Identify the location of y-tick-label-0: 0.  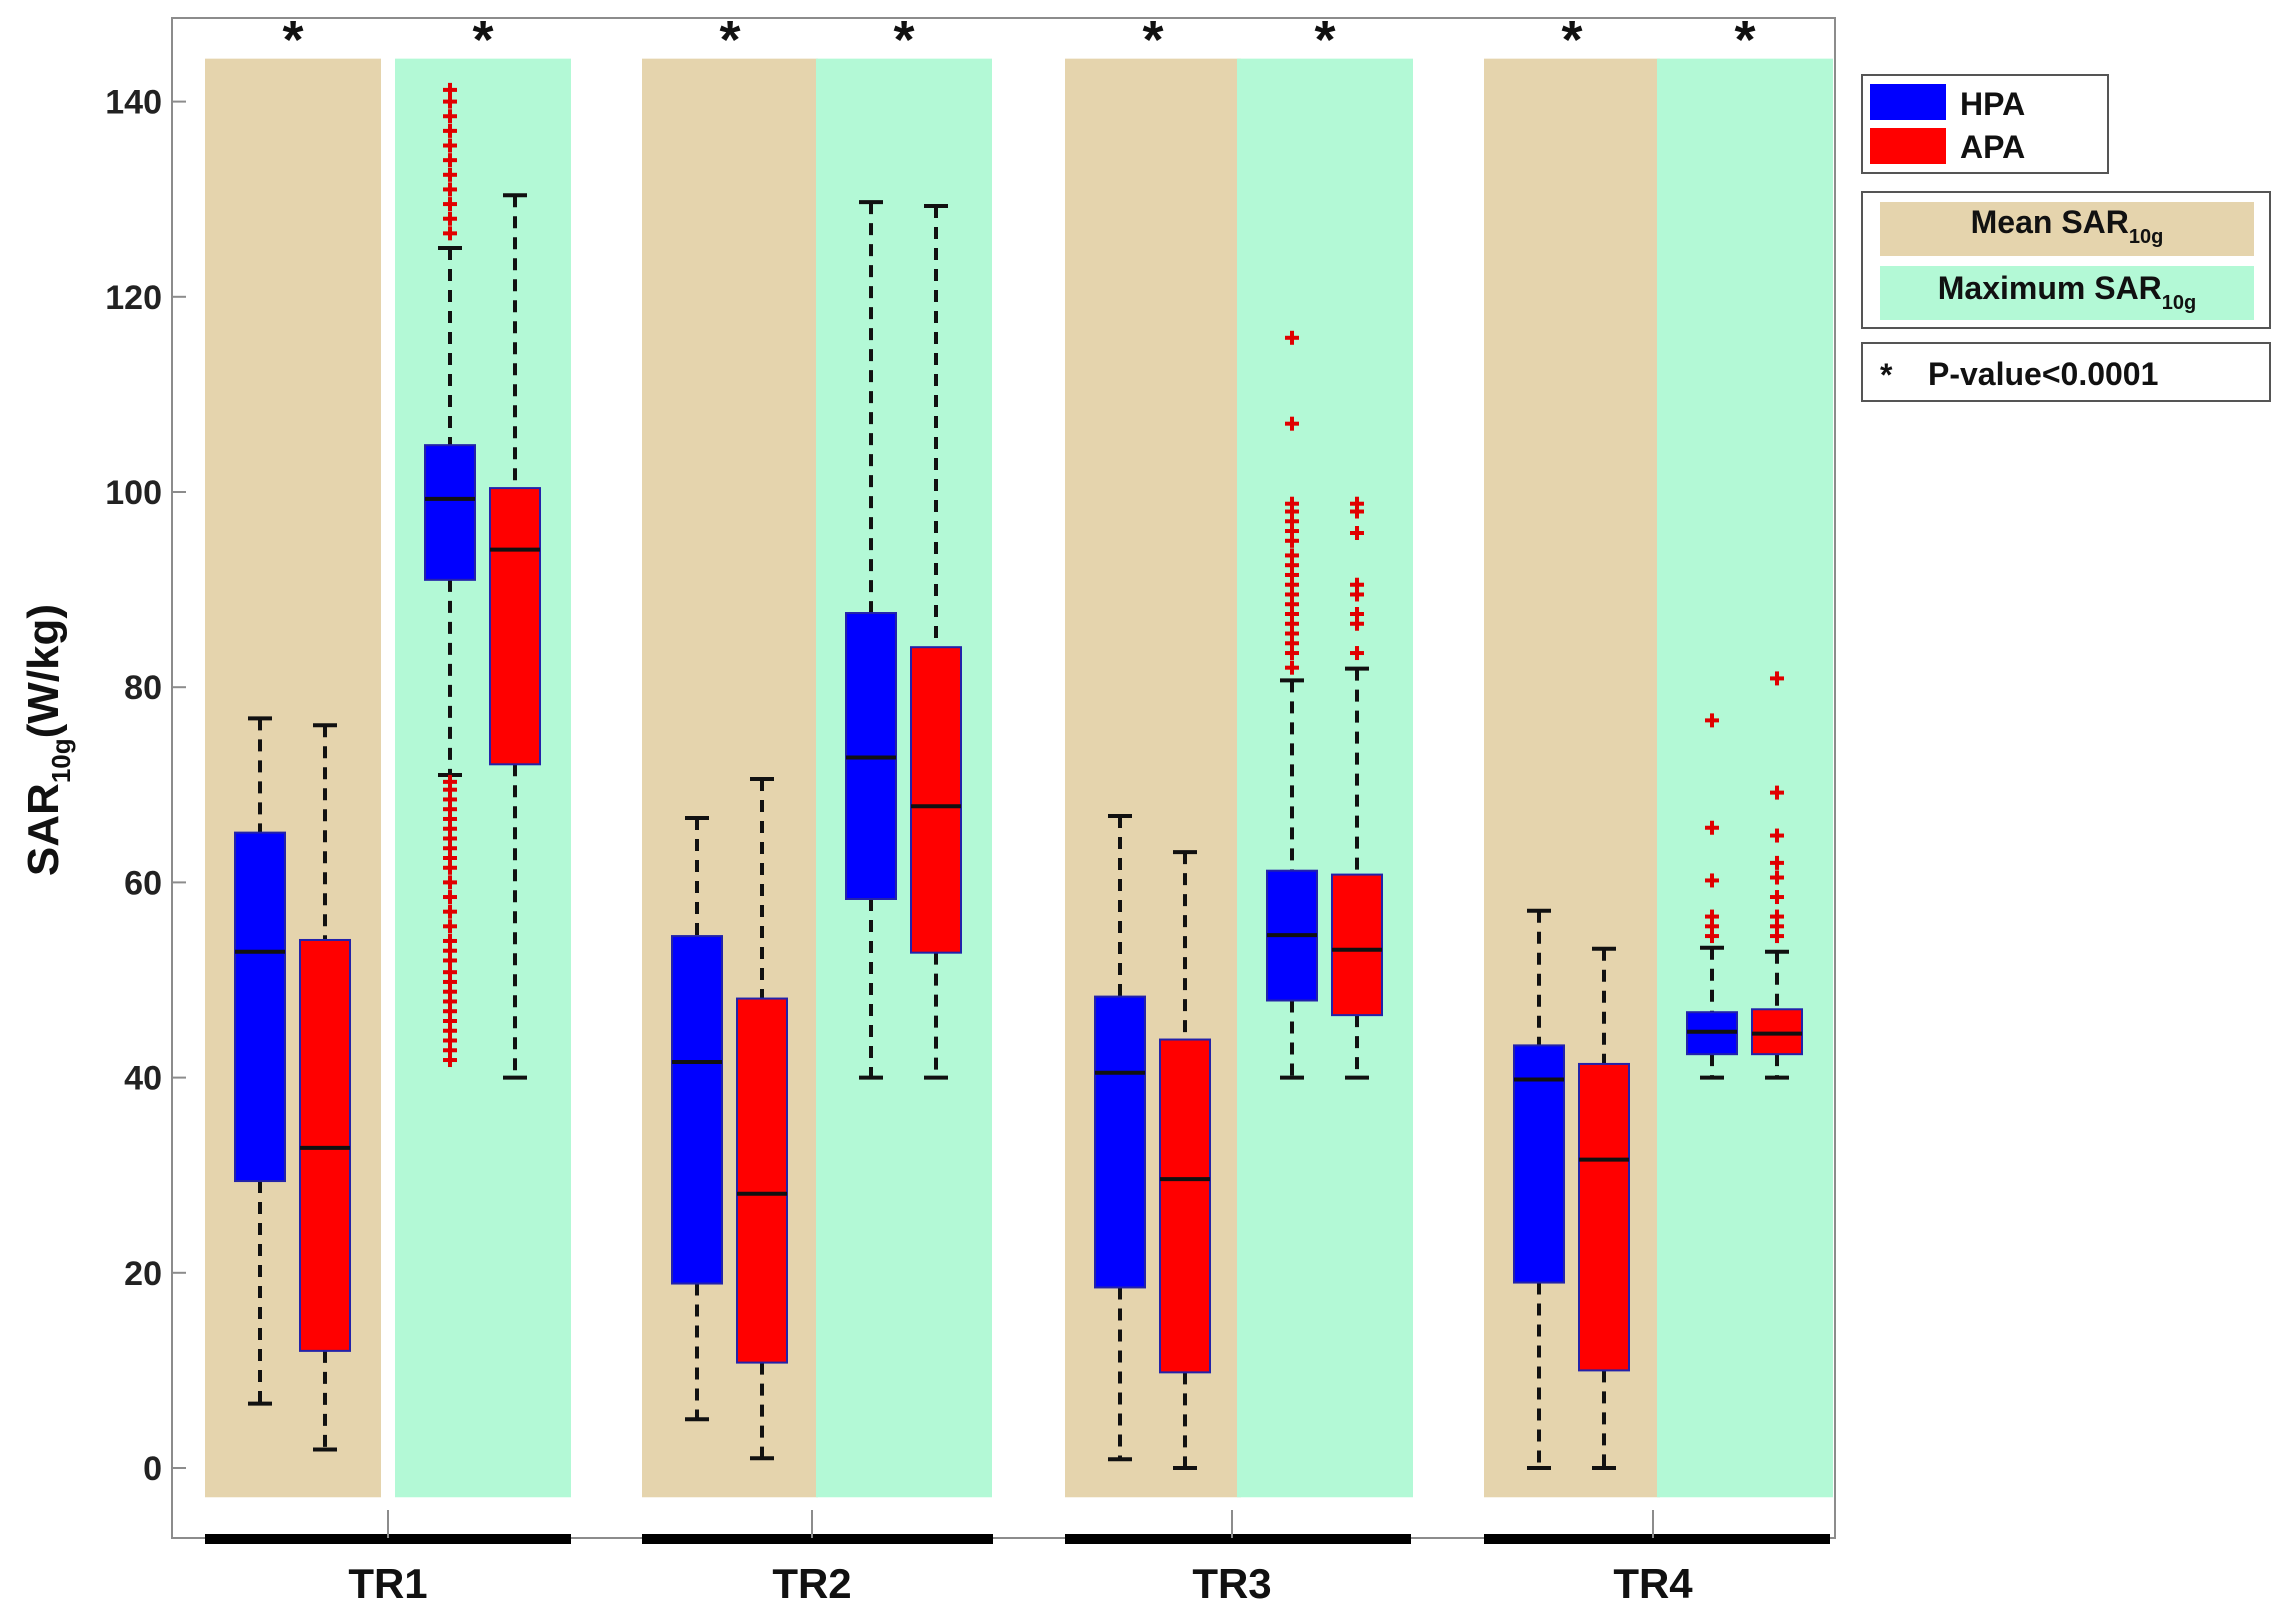
(152, 1469).